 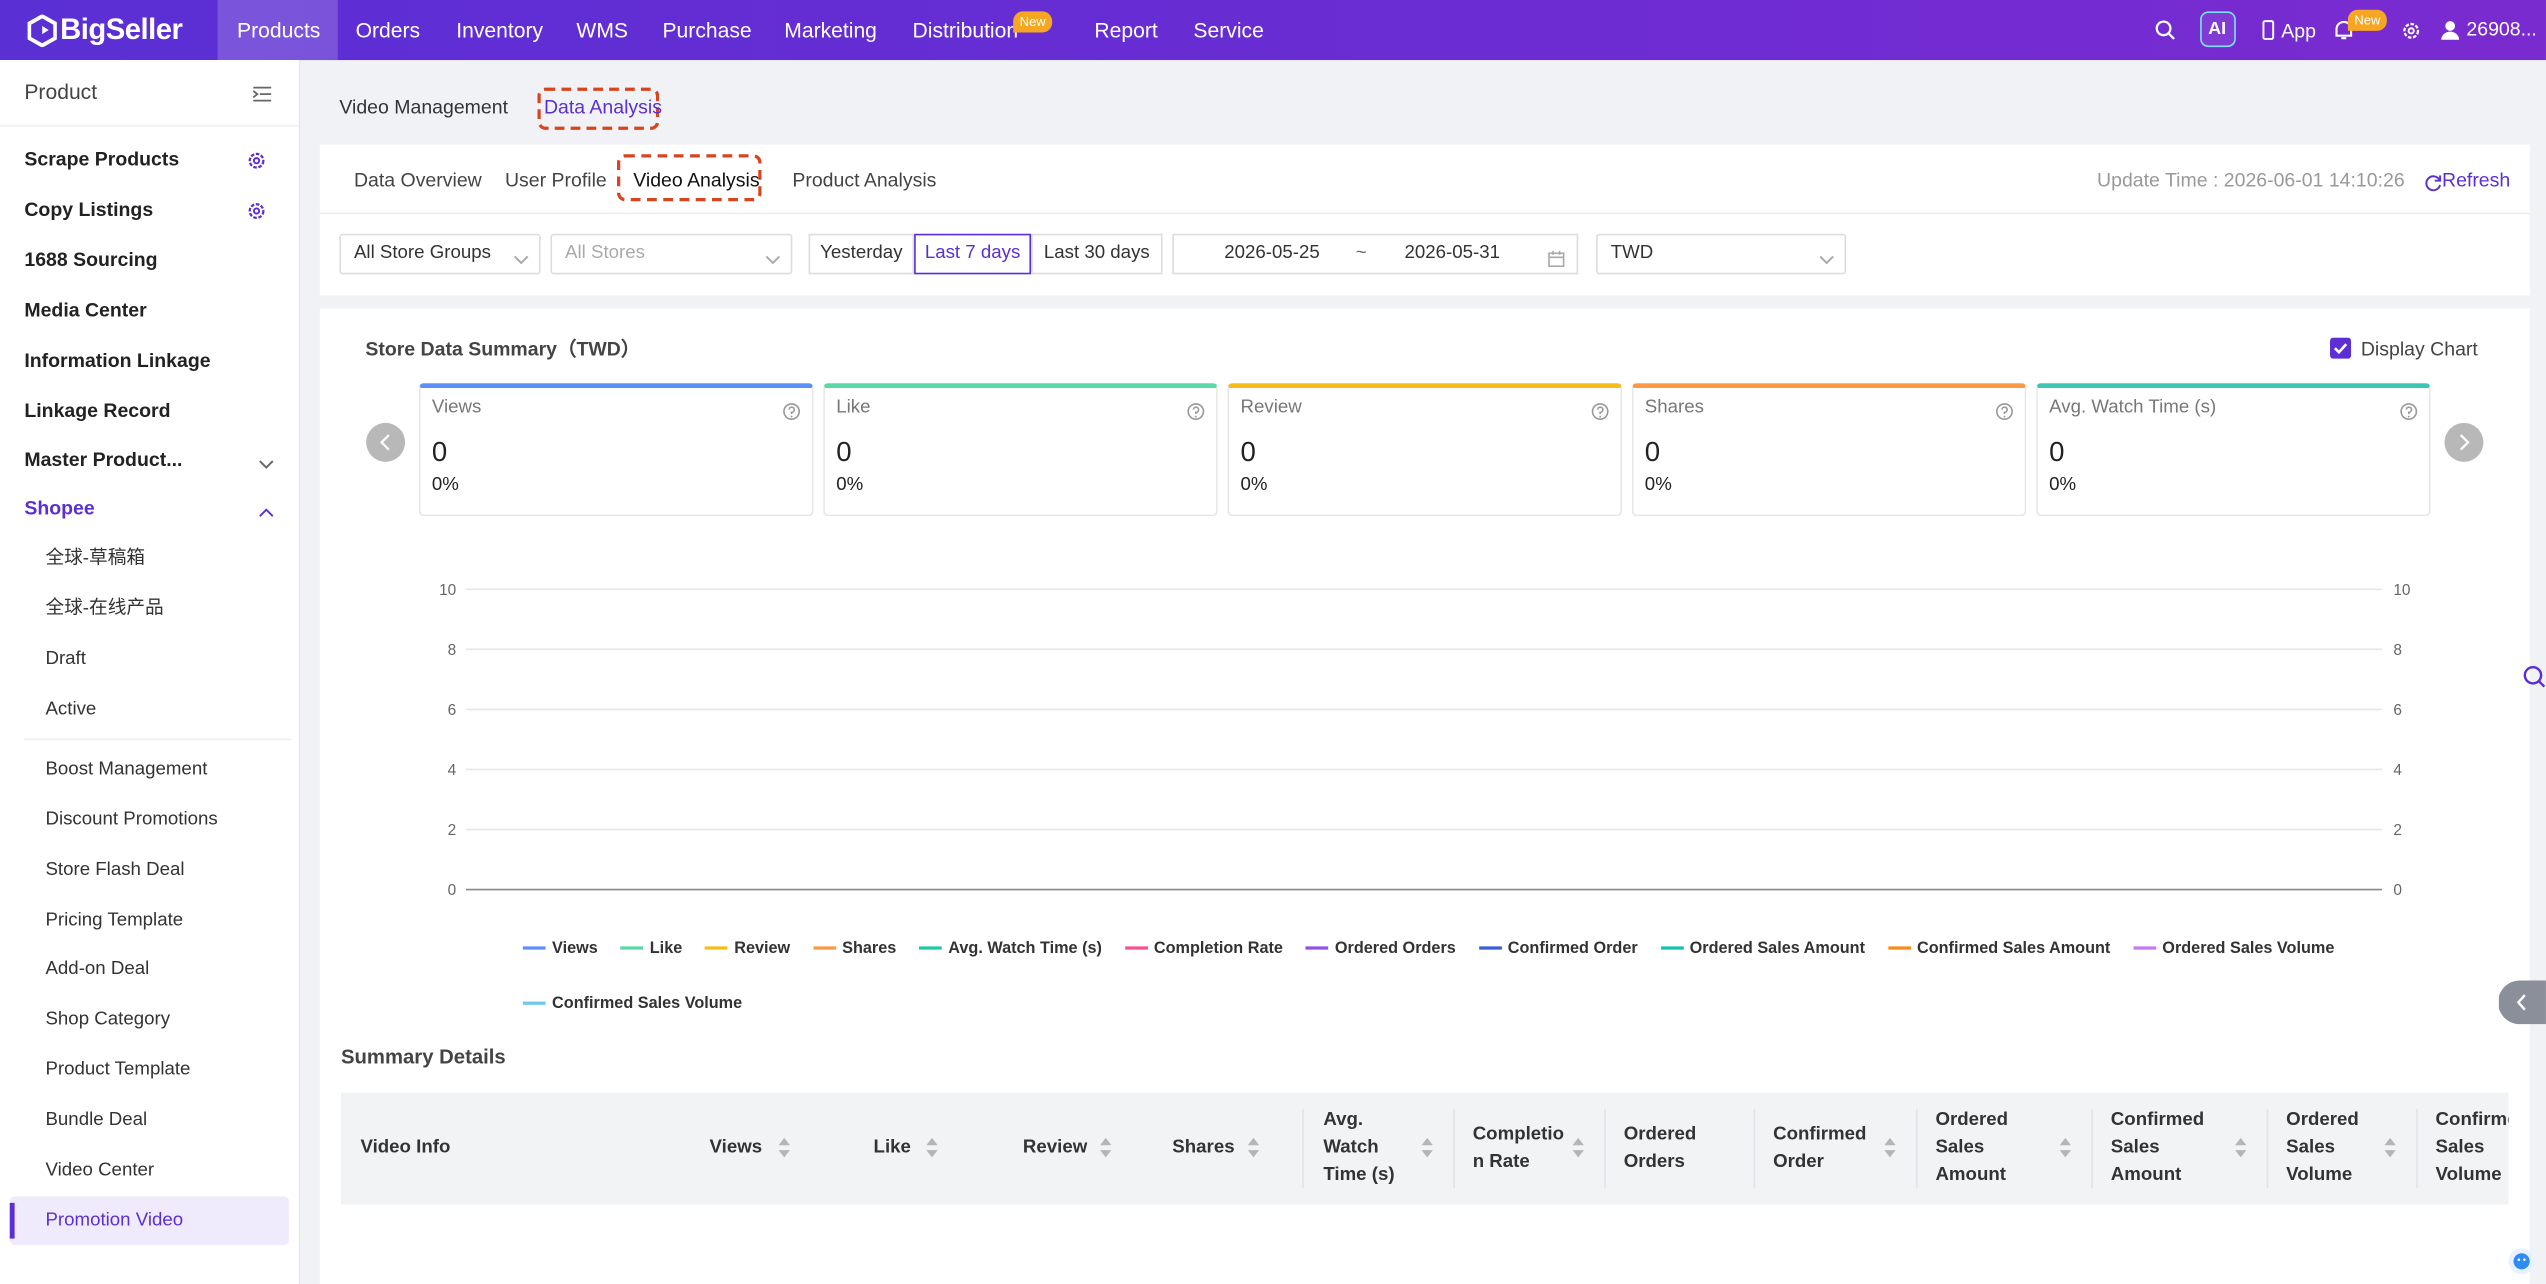 I want to click on sidebar-subitem: 全球-草稿箱, so click(x=95, y=558).